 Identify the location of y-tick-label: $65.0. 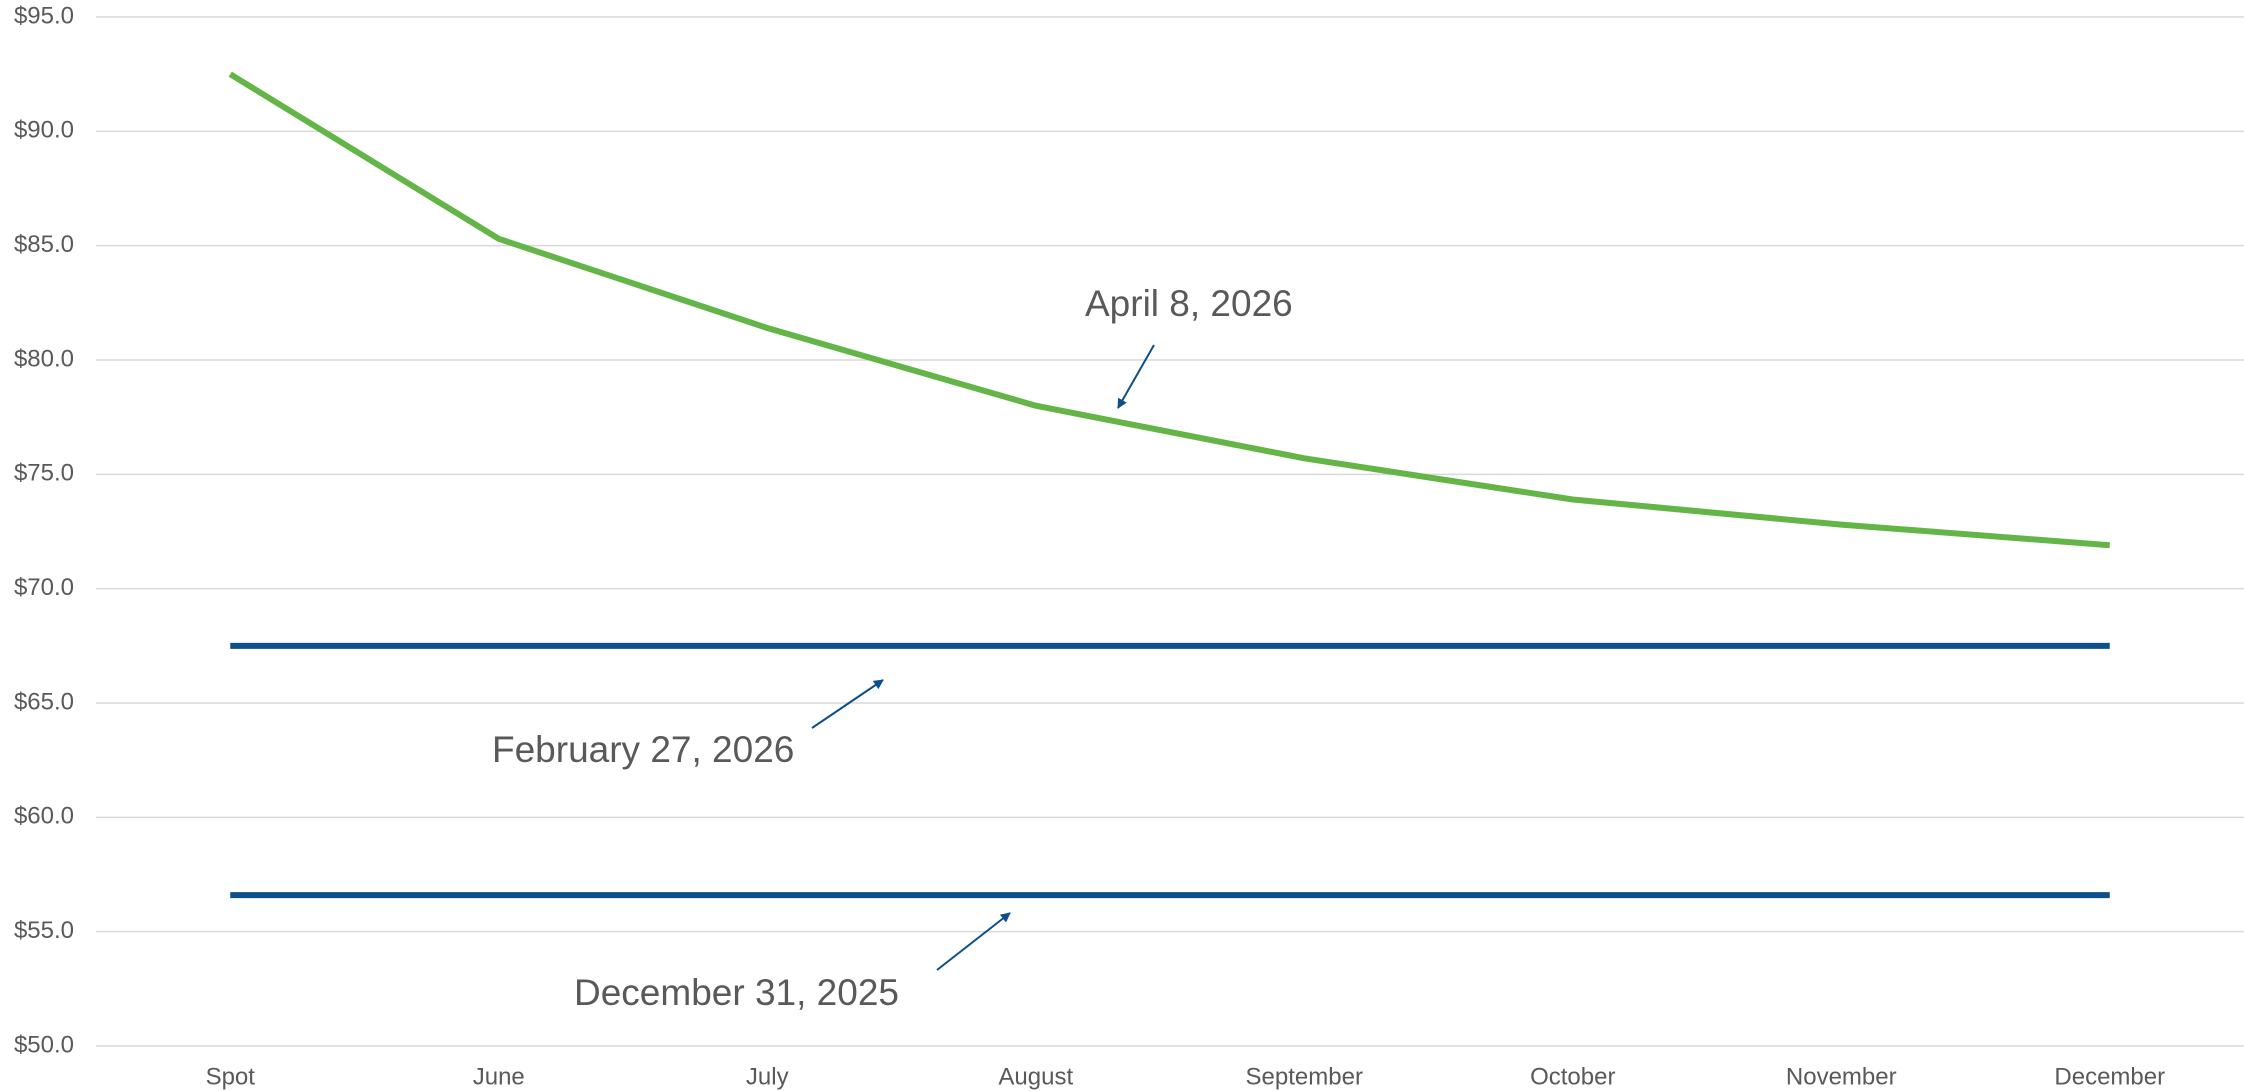
(44, 701).